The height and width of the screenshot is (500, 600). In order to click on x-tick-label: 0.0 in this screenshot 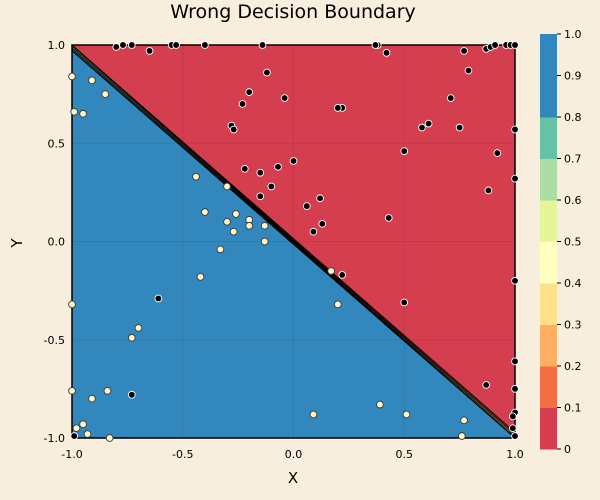, I will do `click(294, 454)`.